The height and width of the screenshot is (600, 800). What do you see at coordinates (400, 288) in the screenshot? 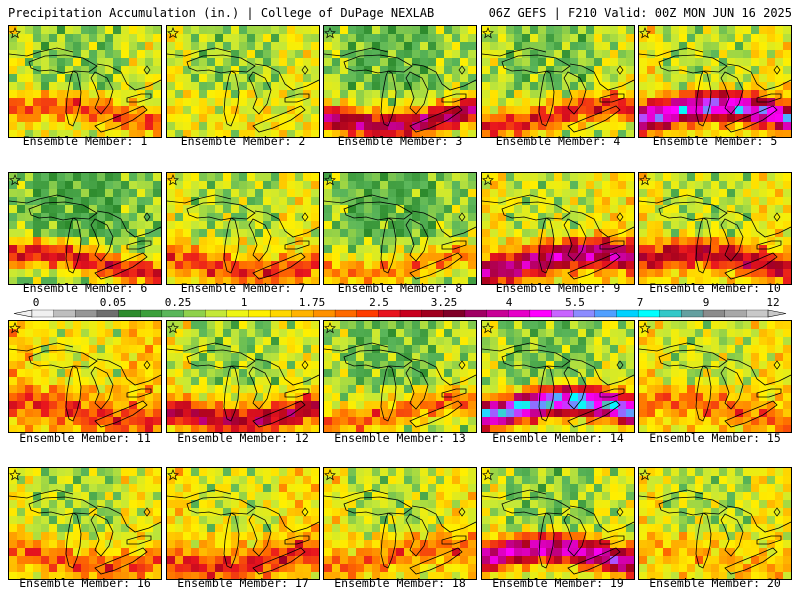
I see `ensemble-member-label: Ensemble Member: 8` at bounding box center [400, 288].